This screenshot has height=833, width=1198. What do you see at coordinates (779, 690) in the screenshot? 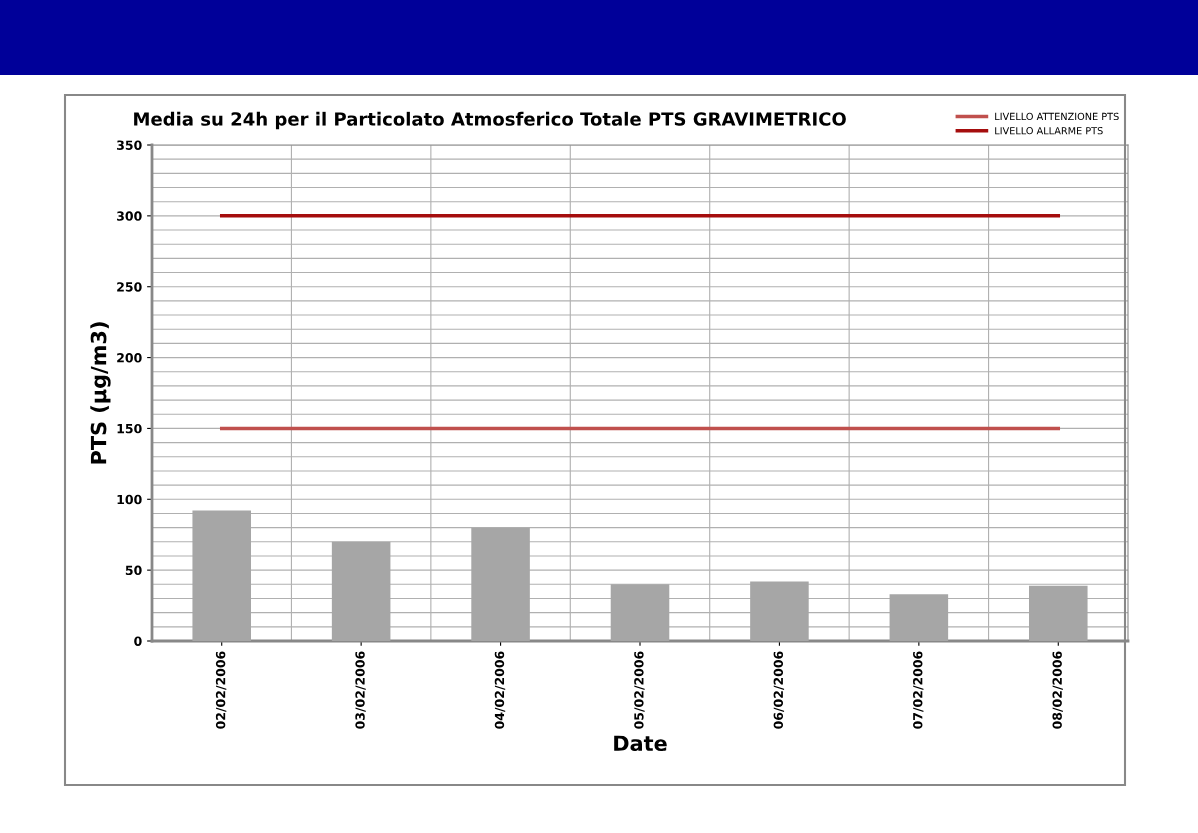
I see `x-tick-label: 06/02/2006` at bounding box center [779, 690].